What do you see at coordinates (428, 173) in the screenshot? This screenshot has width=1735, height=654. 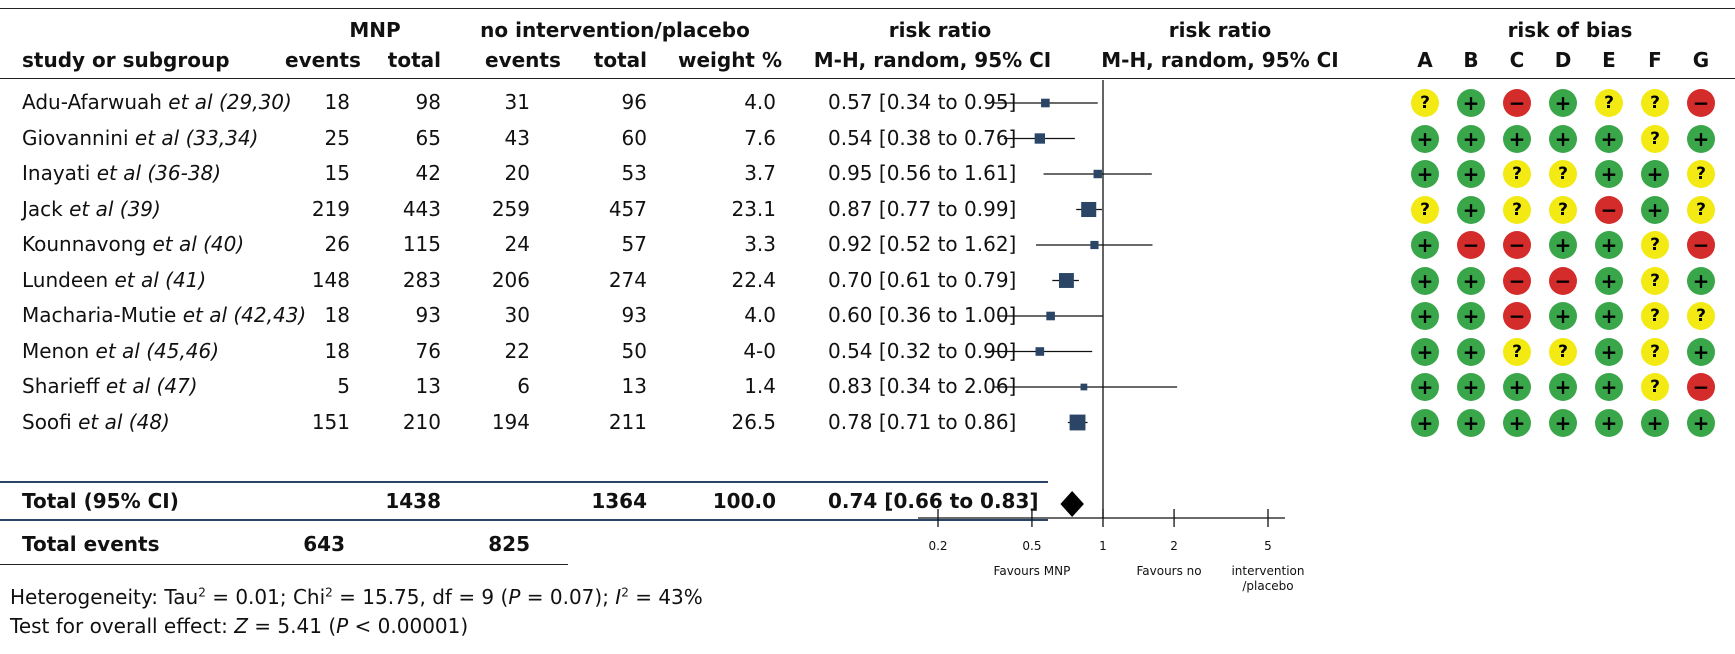 I see `cell-t1: 42` at bounding box center [428, 173].